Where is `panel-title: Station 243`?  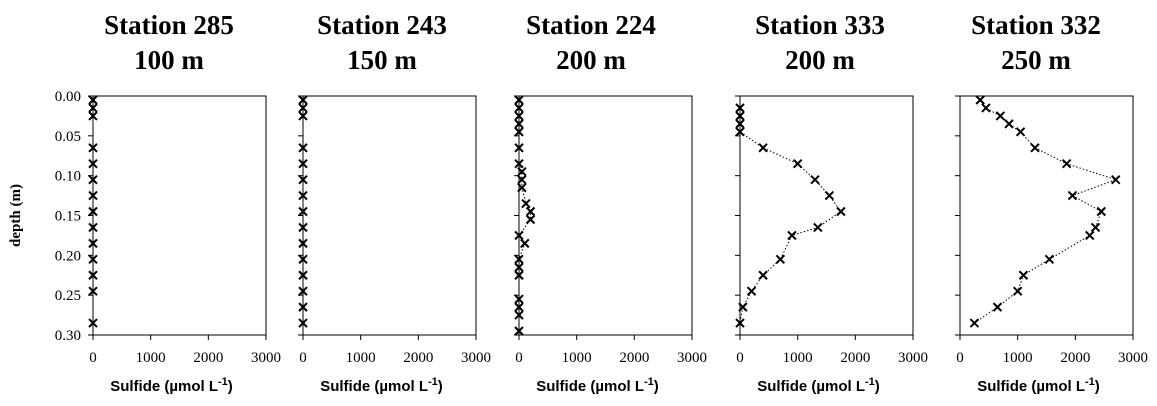
panel-title: Station 243 is located at coordinates (382, 25).